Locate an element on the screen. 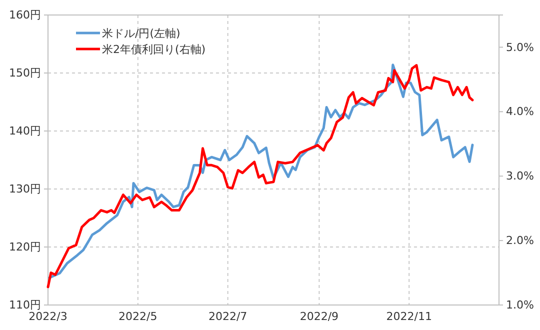 The height and width of the screenshot is (330, 540). y-tick-label: 140円 is located at coordinates (25, 131).